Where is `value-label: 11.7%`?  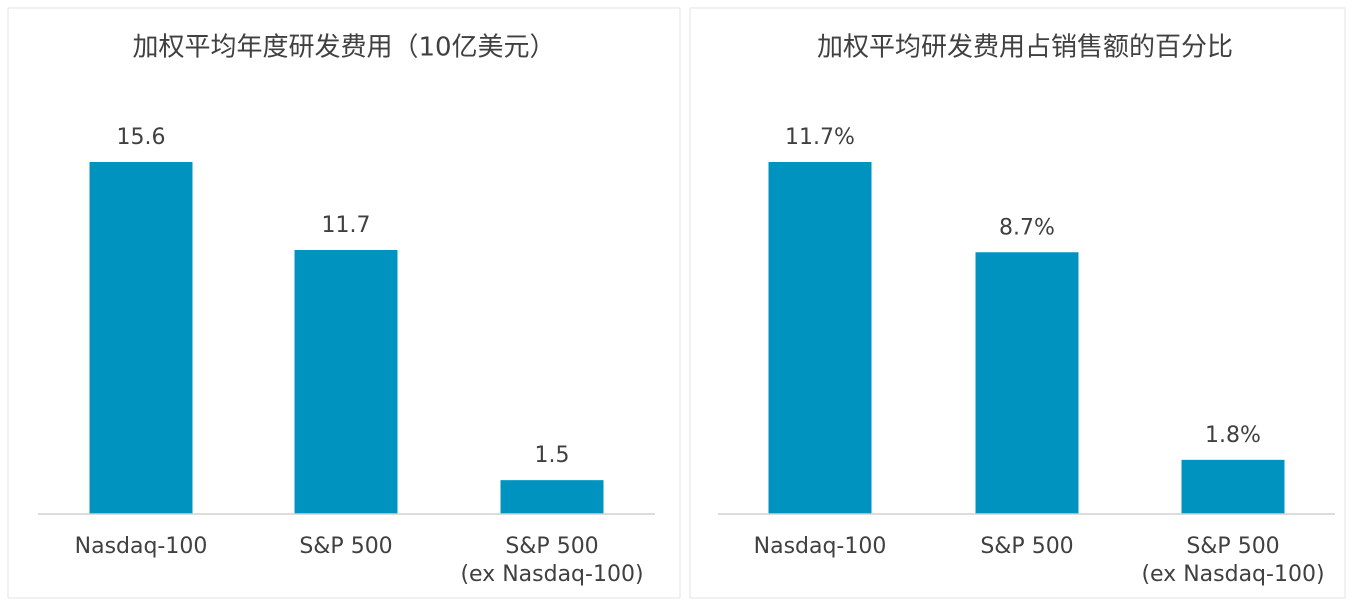
value-label: 11.7% is located at coordinates (820, 137).